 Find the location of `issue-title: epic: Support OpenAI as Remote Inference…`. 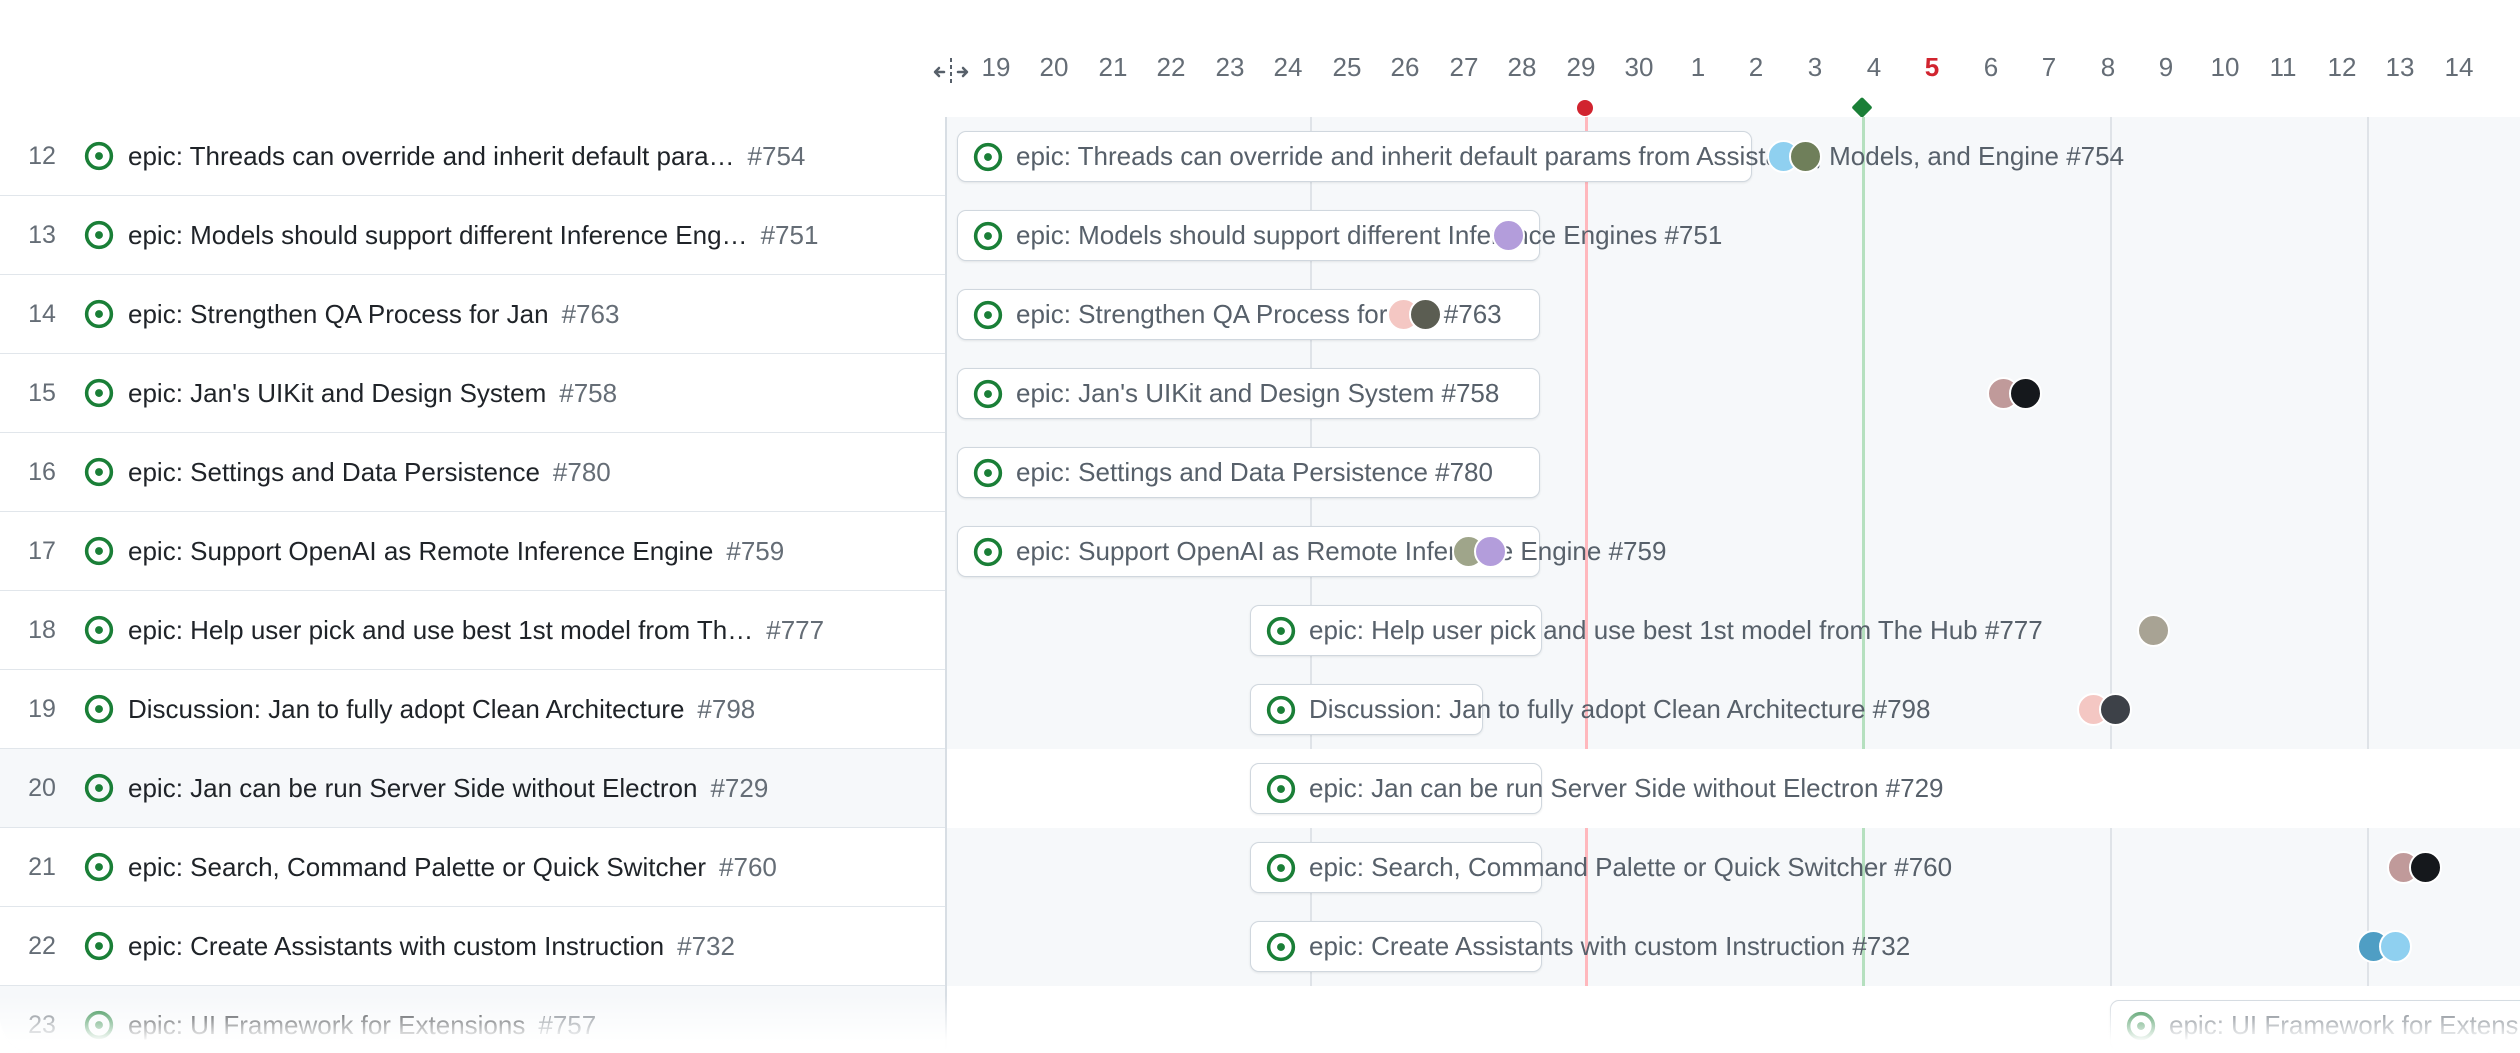

issue-title: epic: Support OpenAI as Remote Inference… is located at coordinates (421, 550).